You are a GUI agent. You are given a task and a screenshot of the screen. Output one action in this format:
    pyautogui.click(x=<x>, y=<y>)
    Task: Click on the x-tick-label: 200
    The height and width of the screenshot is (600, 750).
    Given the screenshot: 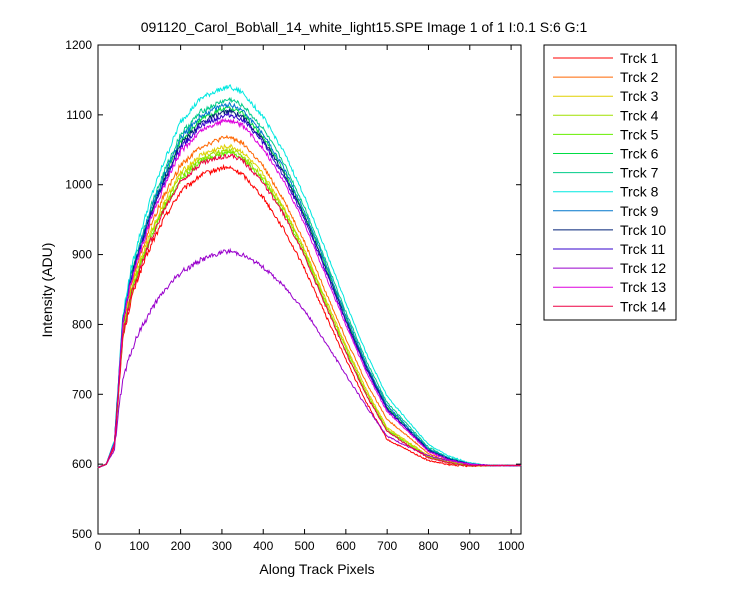 What is the action you would take?
    pyautogui.click(x=181, y=546)
    